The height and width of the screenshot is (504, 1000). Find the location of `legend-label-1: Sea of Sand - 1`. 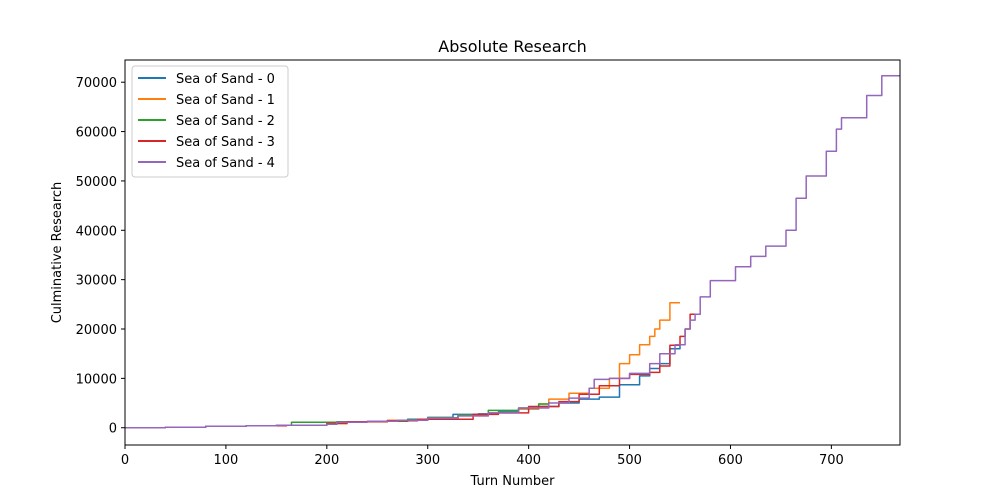

legend-label-1: Sea of Sand - 1 is located at coordinates (225, 100).